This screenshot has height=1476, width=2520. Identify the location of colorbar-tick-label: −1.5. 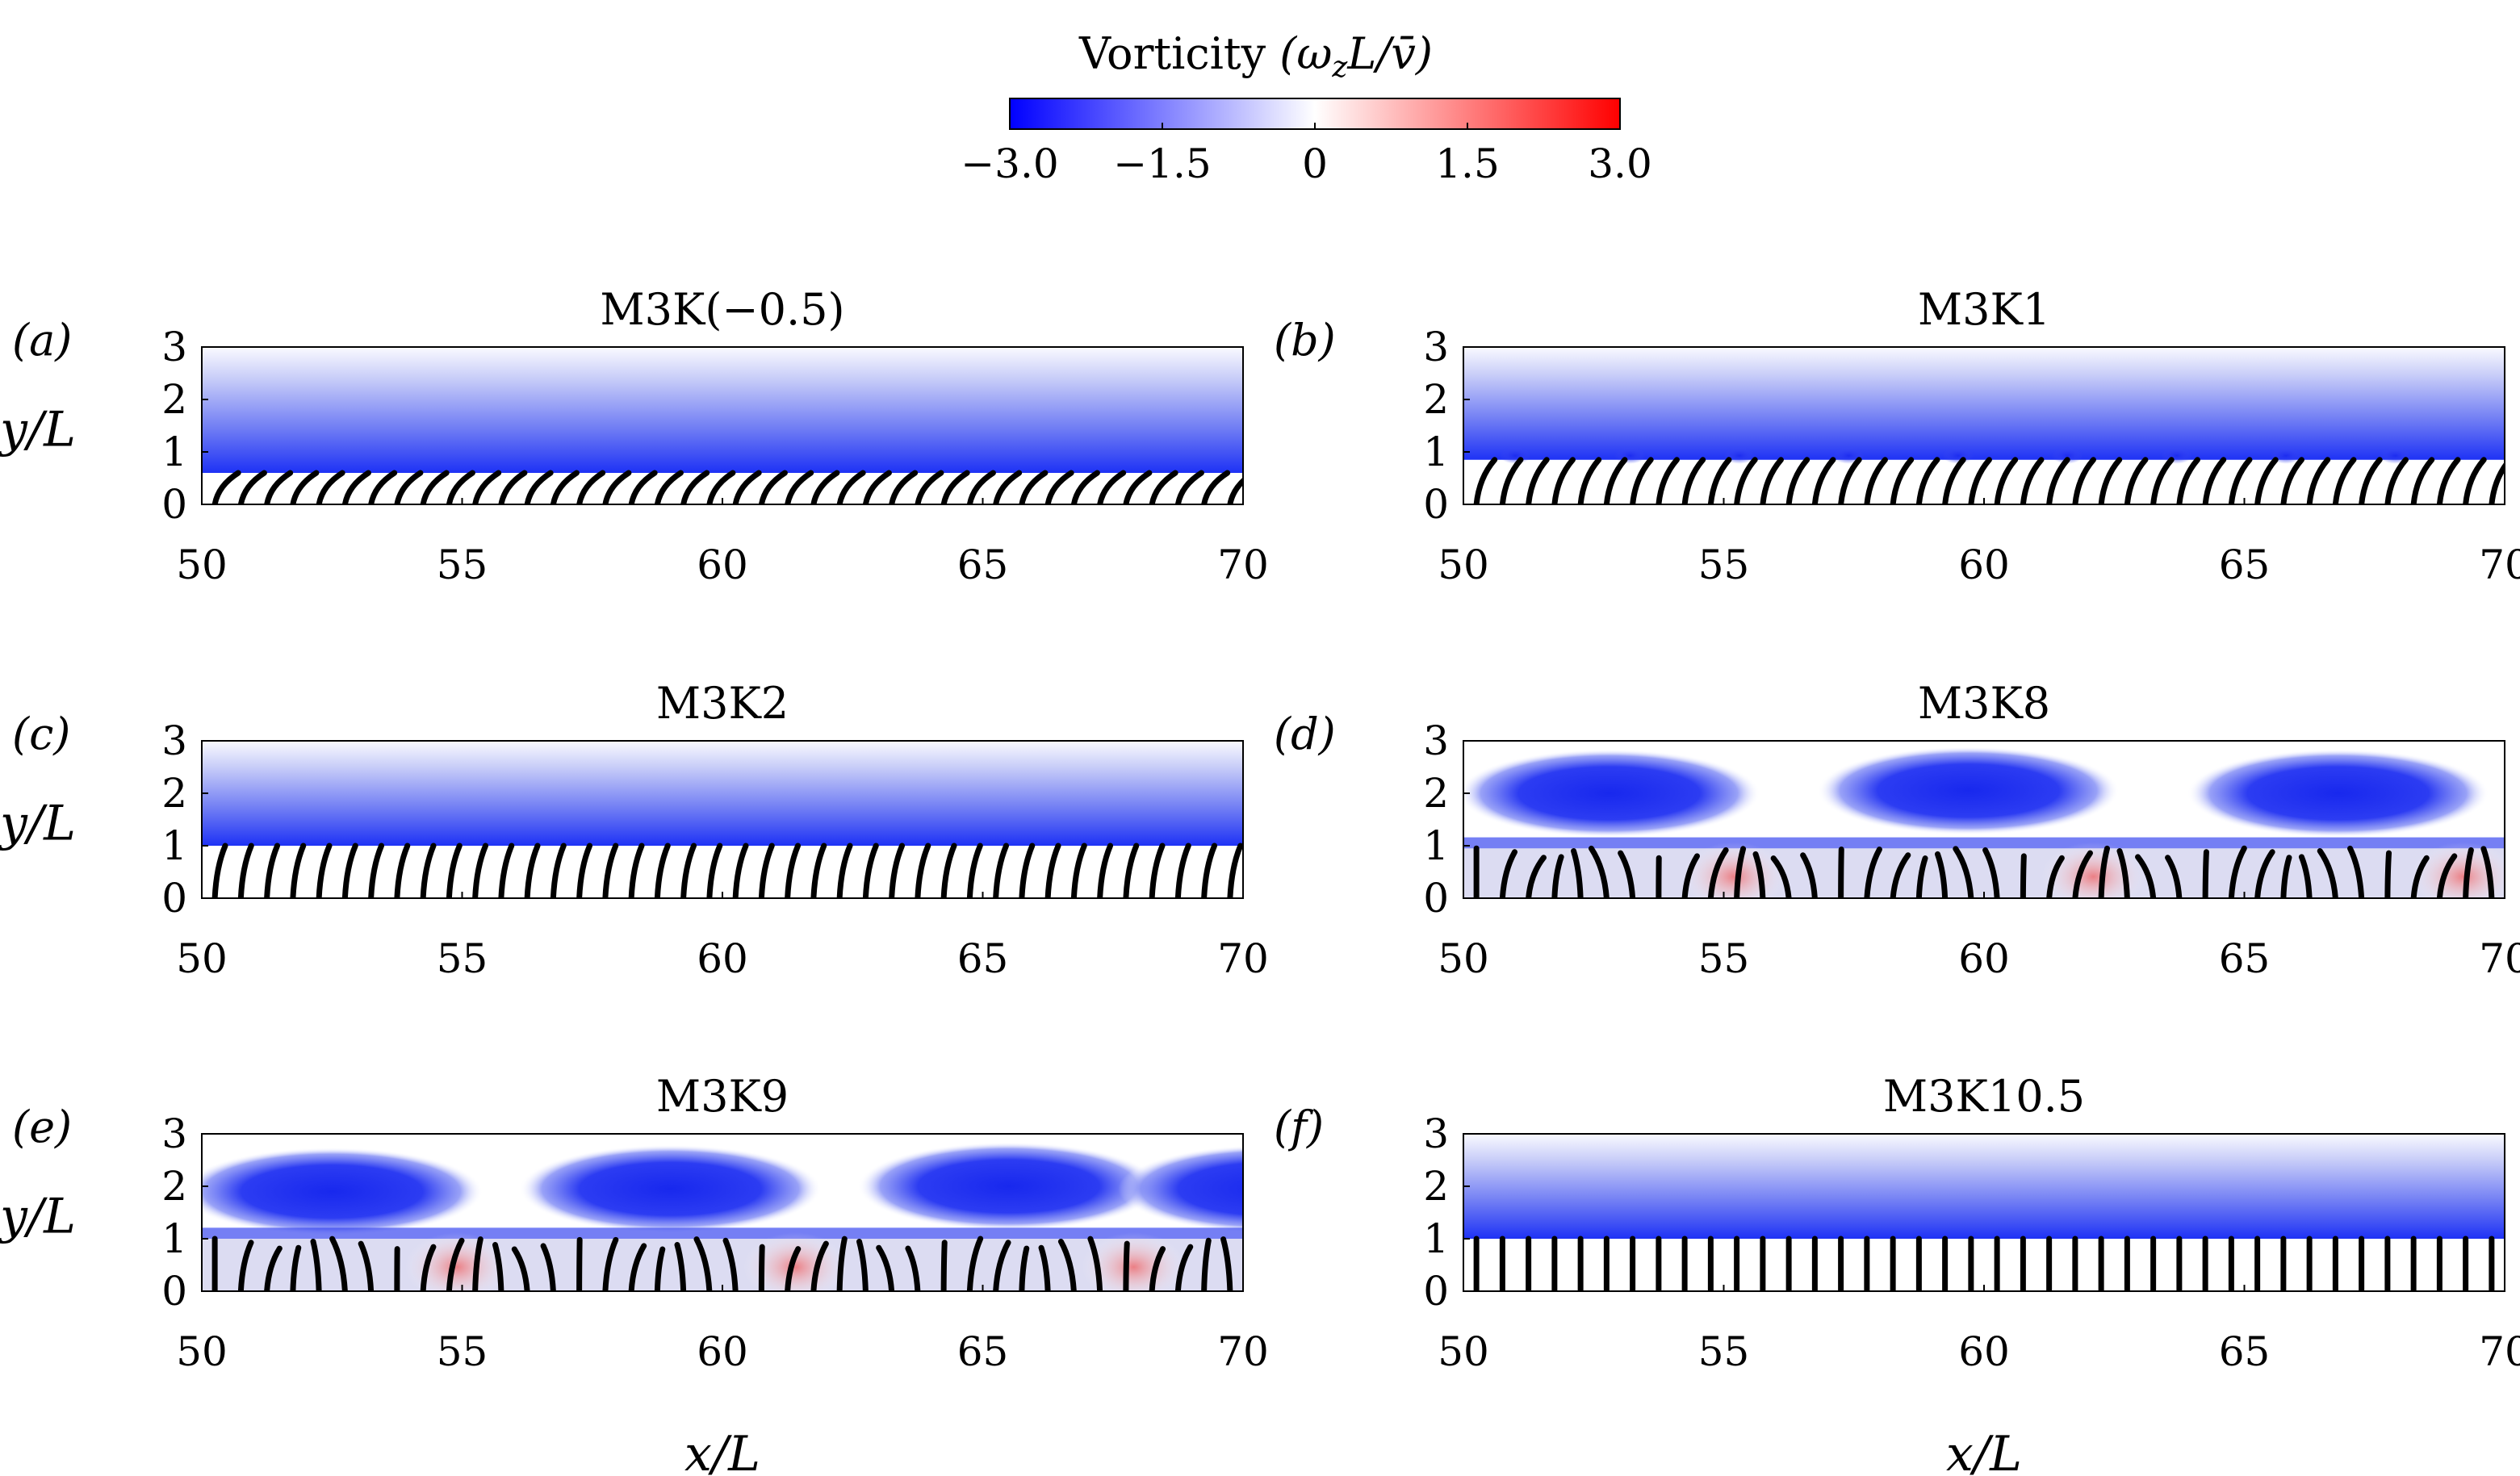
(1162, 163).